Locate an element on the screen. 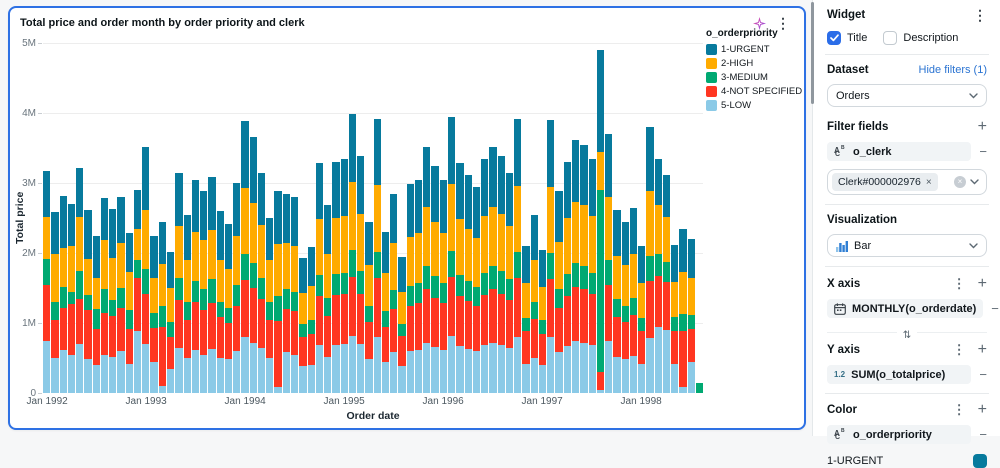 Image resolution: width=1000 pixels, height=468 pixels. bar-jan-1993 is located at coordinates (146, 218).